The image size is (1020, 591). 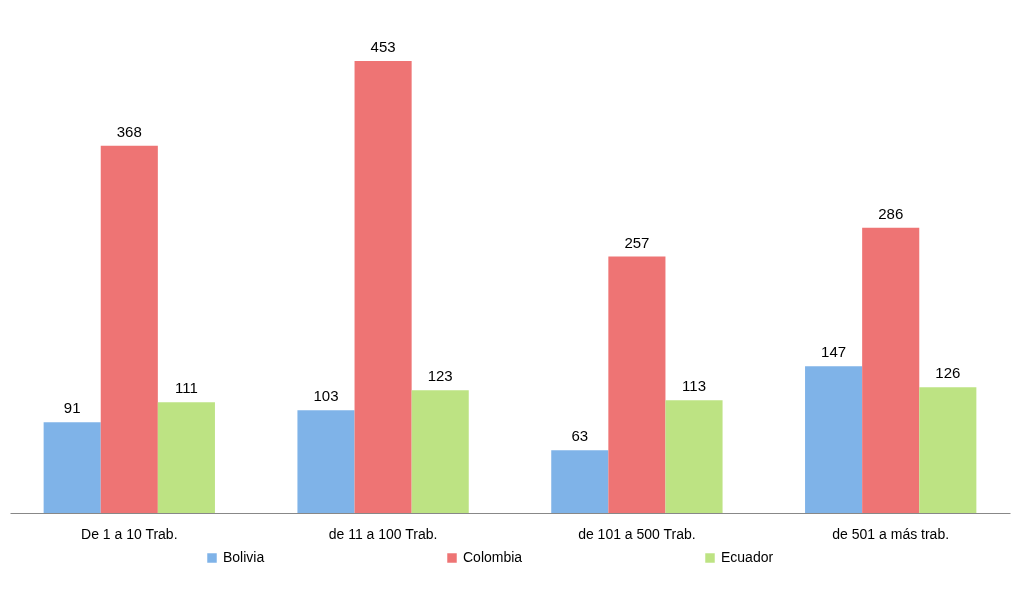 What do you see at coordinates (637, 242) in the screenshot?
I see `data-label: 257` at bounding box center [637, 242].